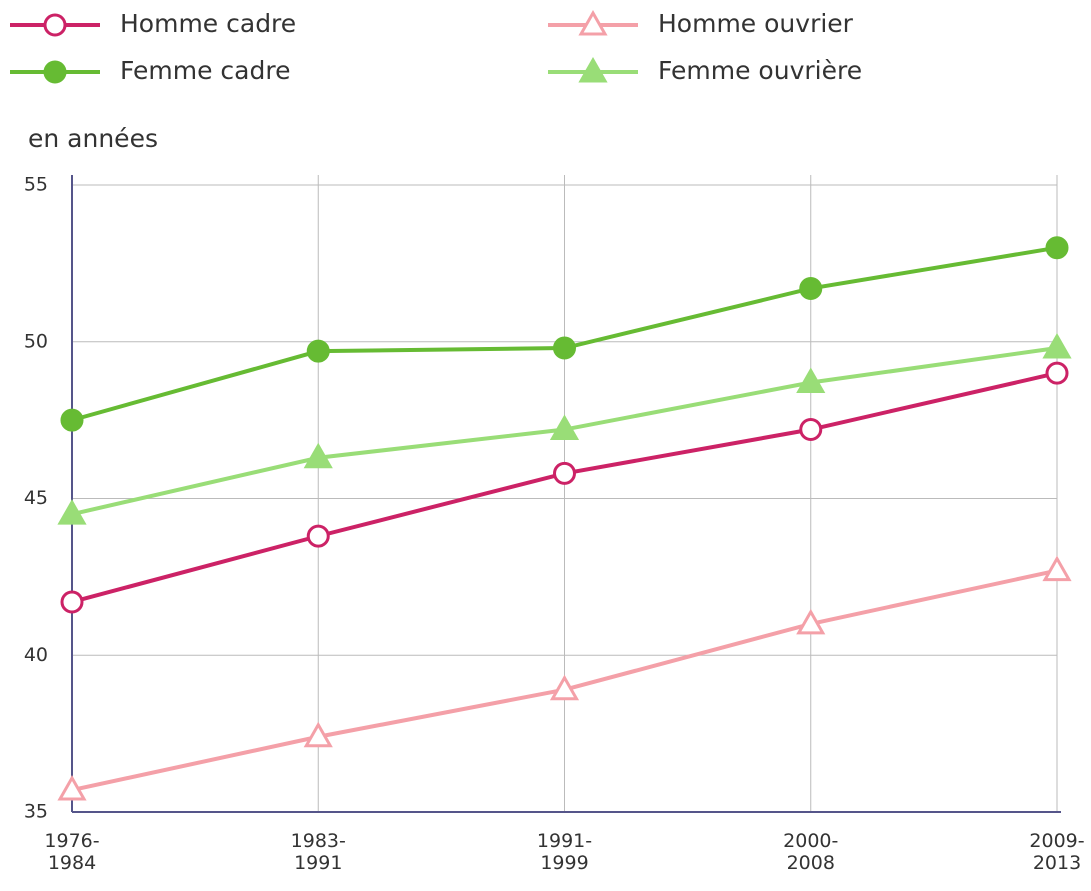 The height and width of the screenshot is (891, 1091). I want to click on y-tick-label: 45, so click(36, 498).